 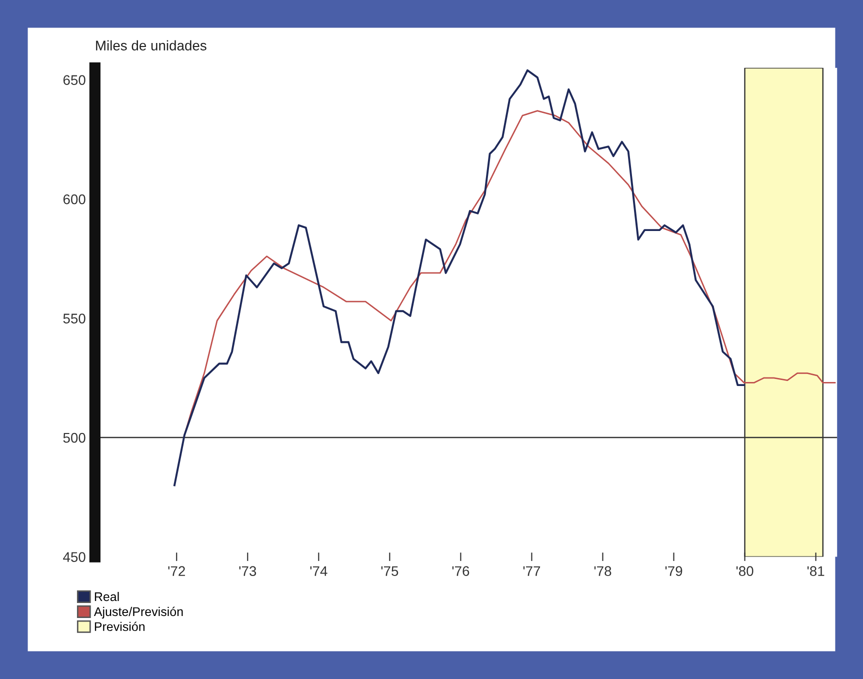 I want to click on y-tick-label: 650, so click(x=74, y=80).